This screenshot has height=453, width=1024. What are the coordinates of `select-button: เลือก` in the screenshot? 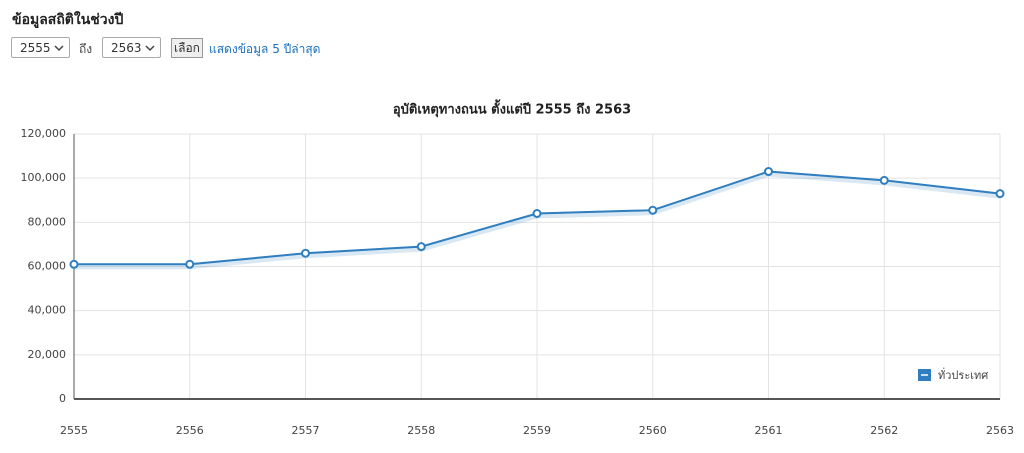 It's located at (187, 48).